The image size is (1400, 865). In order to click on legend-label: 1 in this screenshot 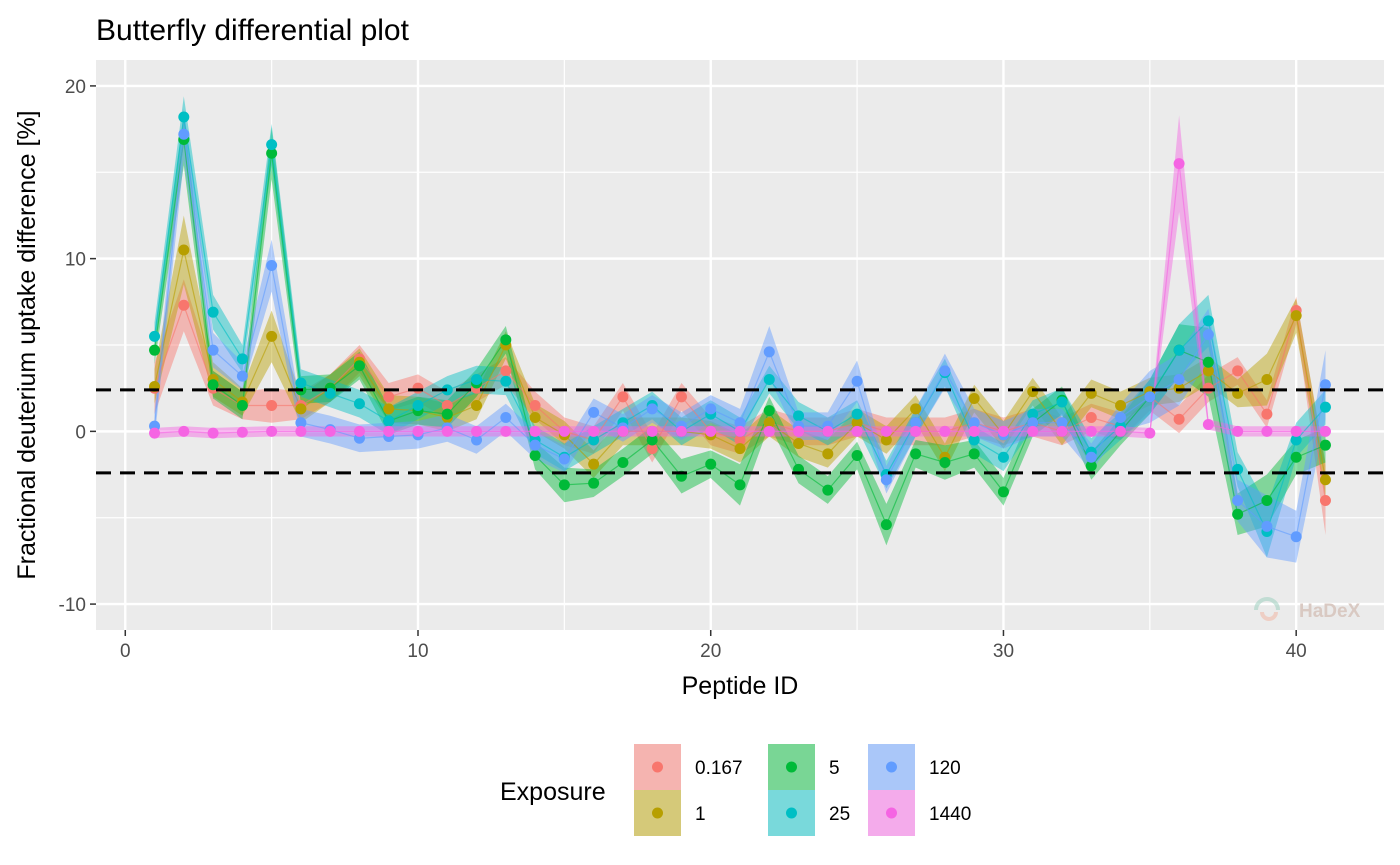, I will do `click(700, 814)`.